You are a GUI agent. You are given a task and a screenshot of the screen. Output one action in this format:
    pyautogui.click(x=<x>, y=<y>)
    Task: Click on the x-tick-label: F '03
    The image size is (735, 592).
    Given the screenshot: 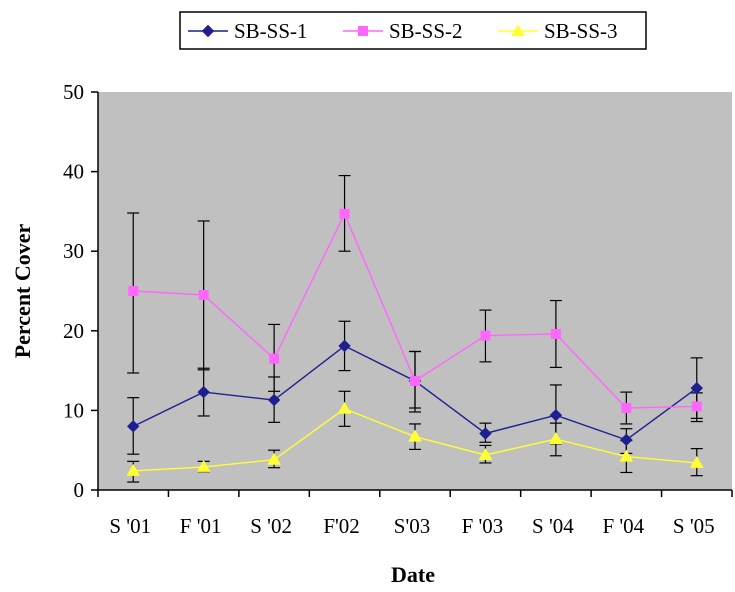 What is the action you would take?
    pyautogui.click(x=483, y=526)
    